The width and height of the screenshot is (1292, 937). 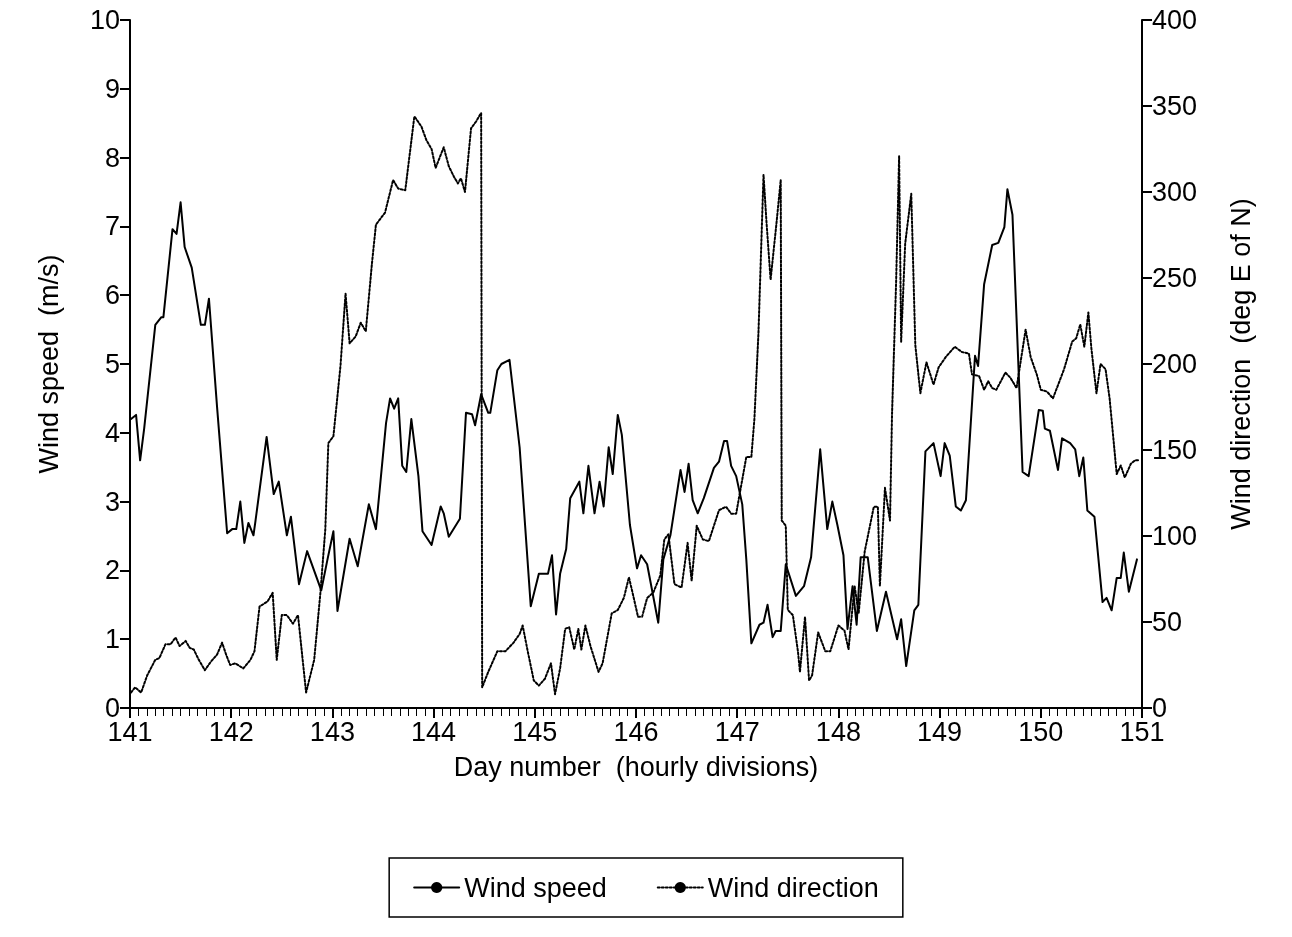 I want to click on x-tick-label: 148, so click(x=838, y=731).